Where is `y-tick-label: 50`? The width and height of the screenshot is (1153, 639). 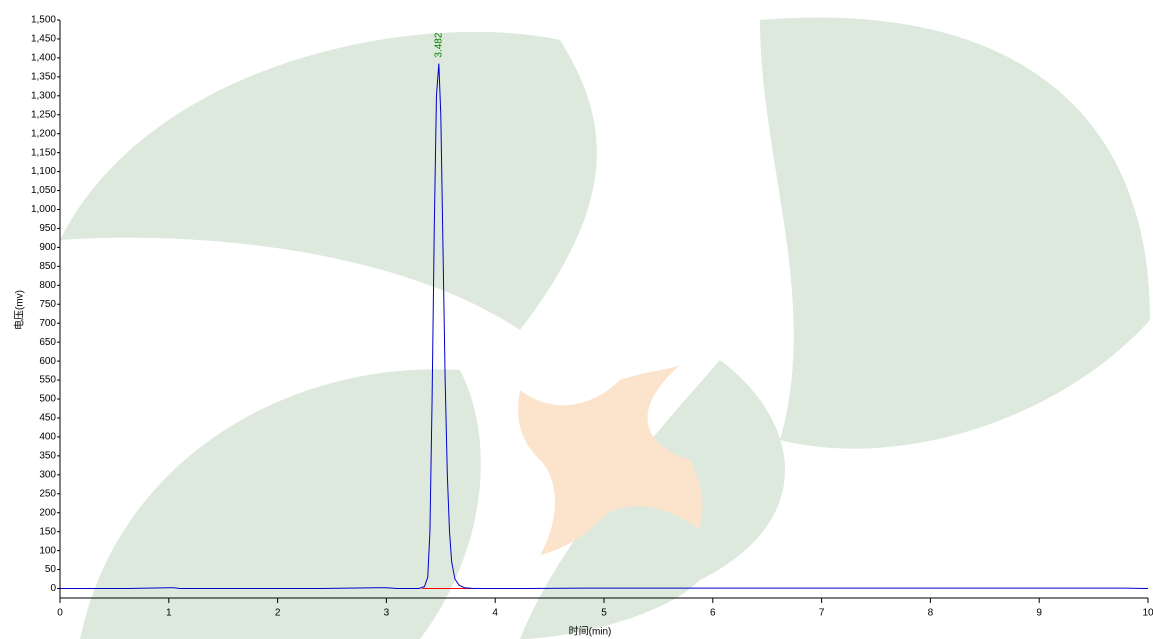 y-tick-label: 50 is located at coordinates (51, 569).